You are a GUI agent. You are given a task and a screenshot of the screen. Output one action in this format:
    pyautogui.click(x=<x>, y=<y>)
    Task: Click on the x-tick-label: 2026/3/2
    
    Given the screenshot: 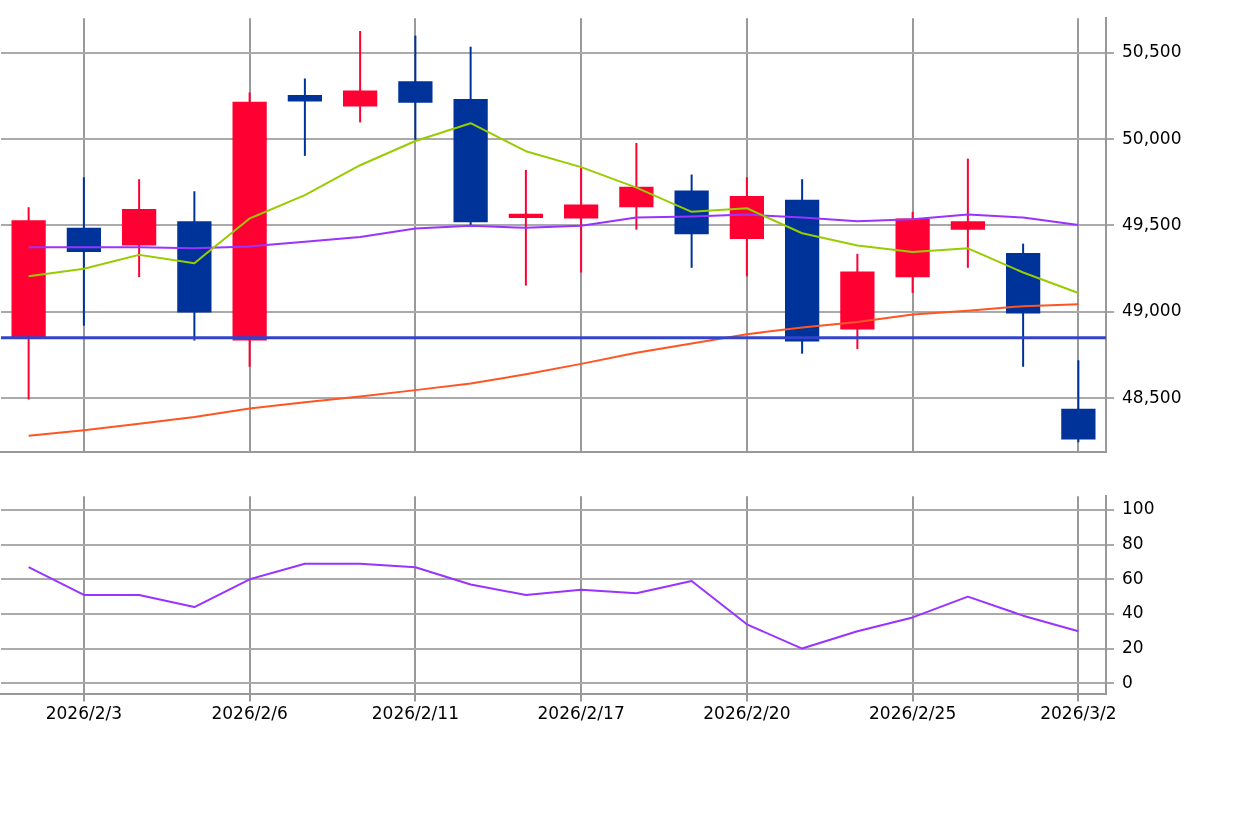 What is the action you would take?
    pyautogui.click(x=1078, y=713)
    